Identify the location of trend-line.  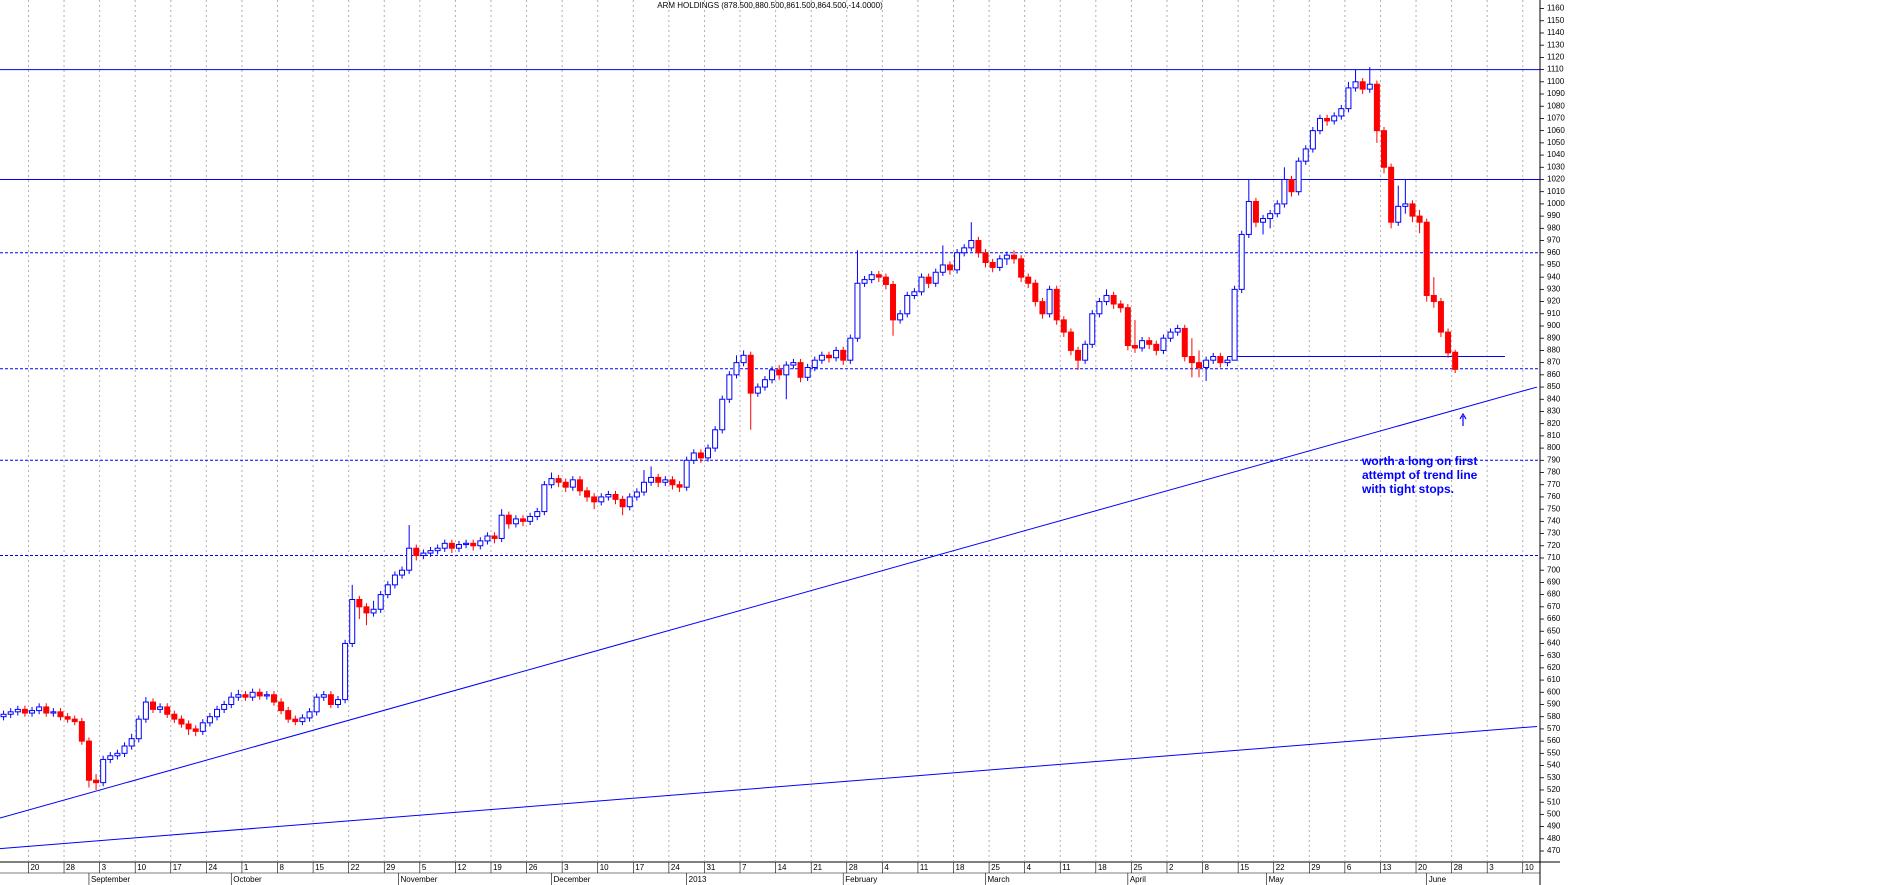
(769, 787).